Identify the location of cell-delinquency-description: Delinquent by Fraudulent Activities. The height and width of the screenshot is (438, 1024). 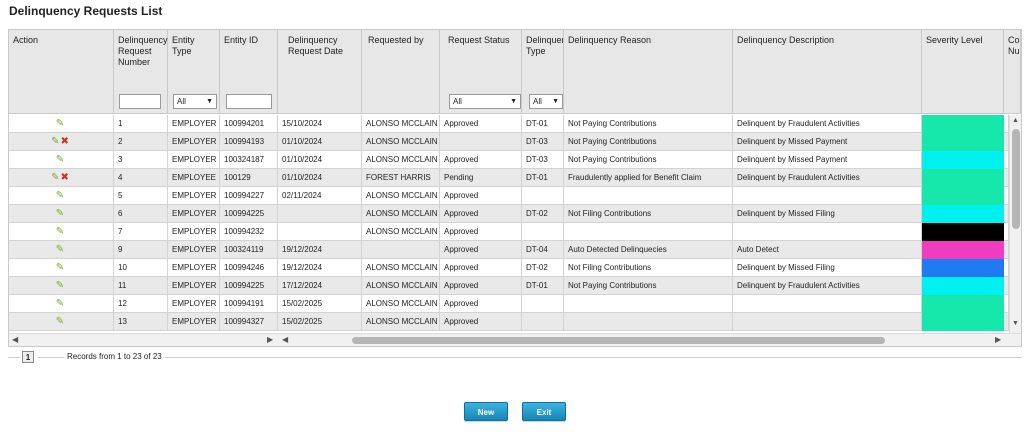
(827, 124).